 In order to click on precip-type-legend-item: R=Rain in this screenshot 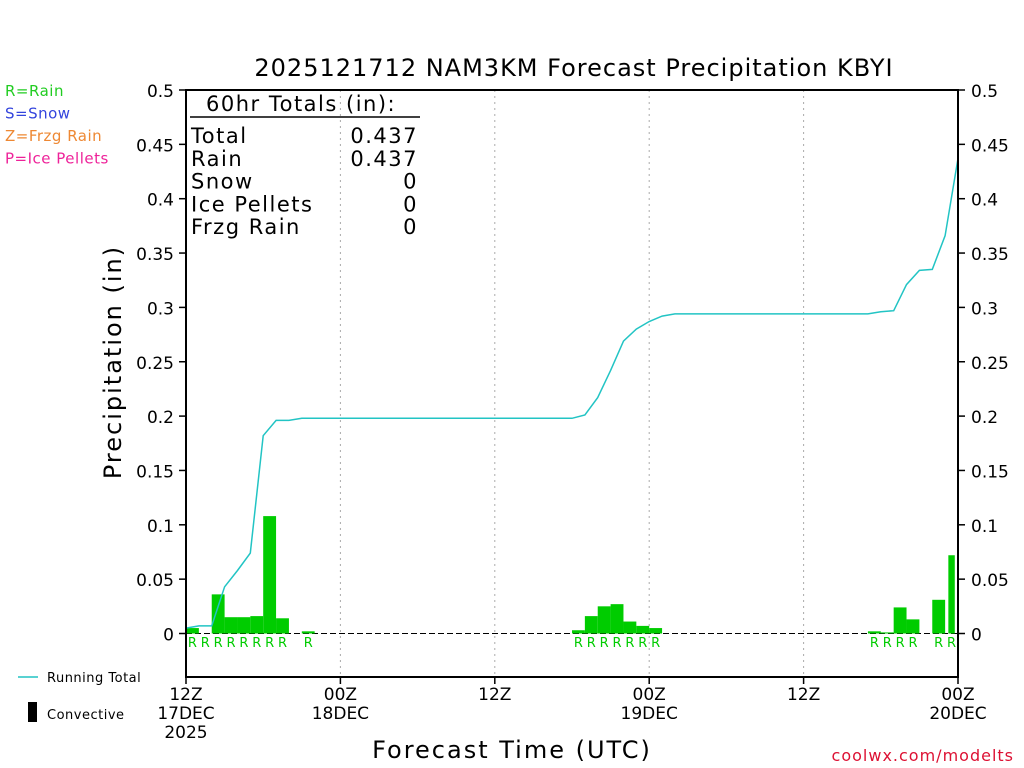, I will do `click(34, 91)`.